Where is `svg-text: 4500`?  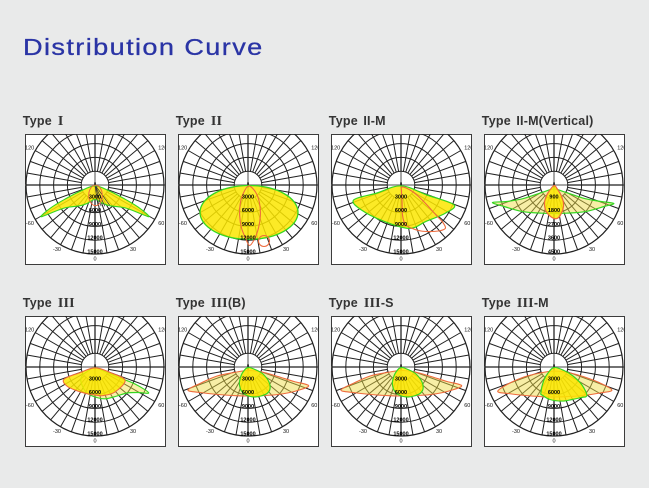 svg-text: 4500 is located at coordinates (554, 253).